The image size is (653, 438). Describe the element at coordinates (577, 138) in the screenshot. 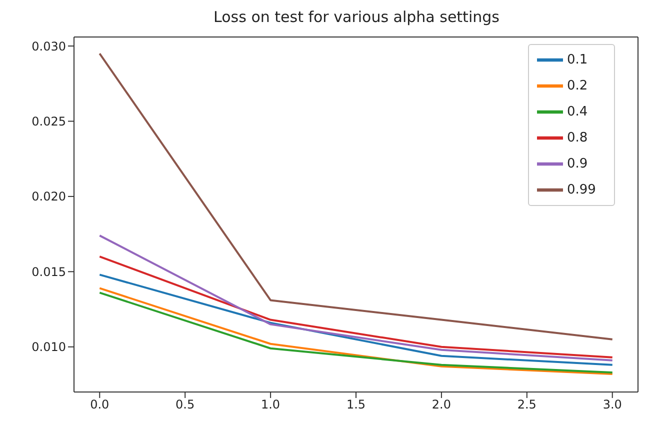

I see `legend-label: 0.8` at that location.